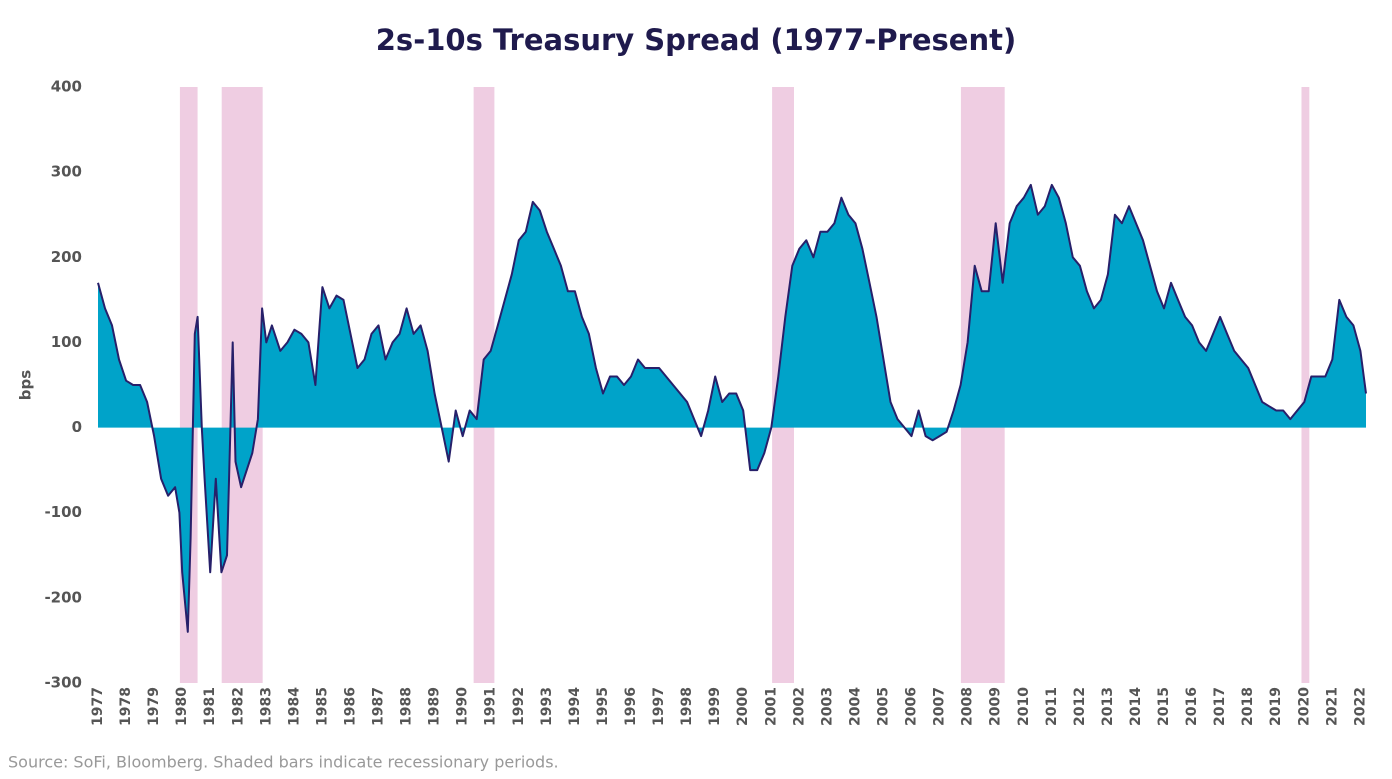  I want to click on x-tick-label: 1994, so click(575, 706).